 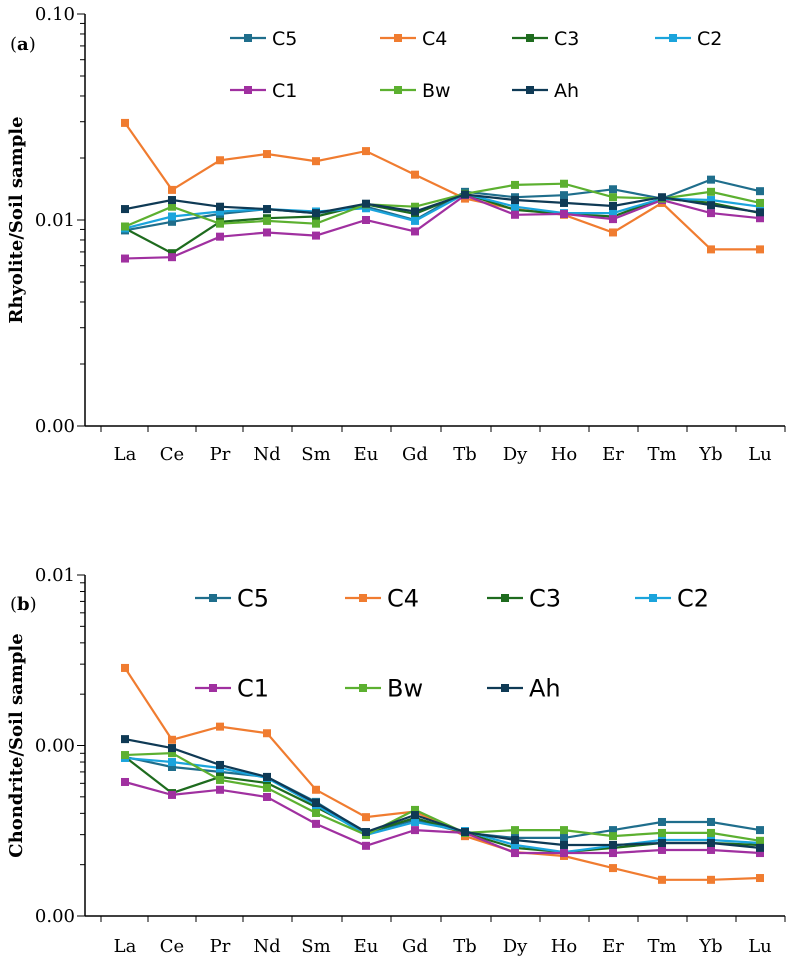 What do you see at coordinates (315, 454) in the screenshot?
I see `x-tick-label: Sm` at bounding box center [315, 454].